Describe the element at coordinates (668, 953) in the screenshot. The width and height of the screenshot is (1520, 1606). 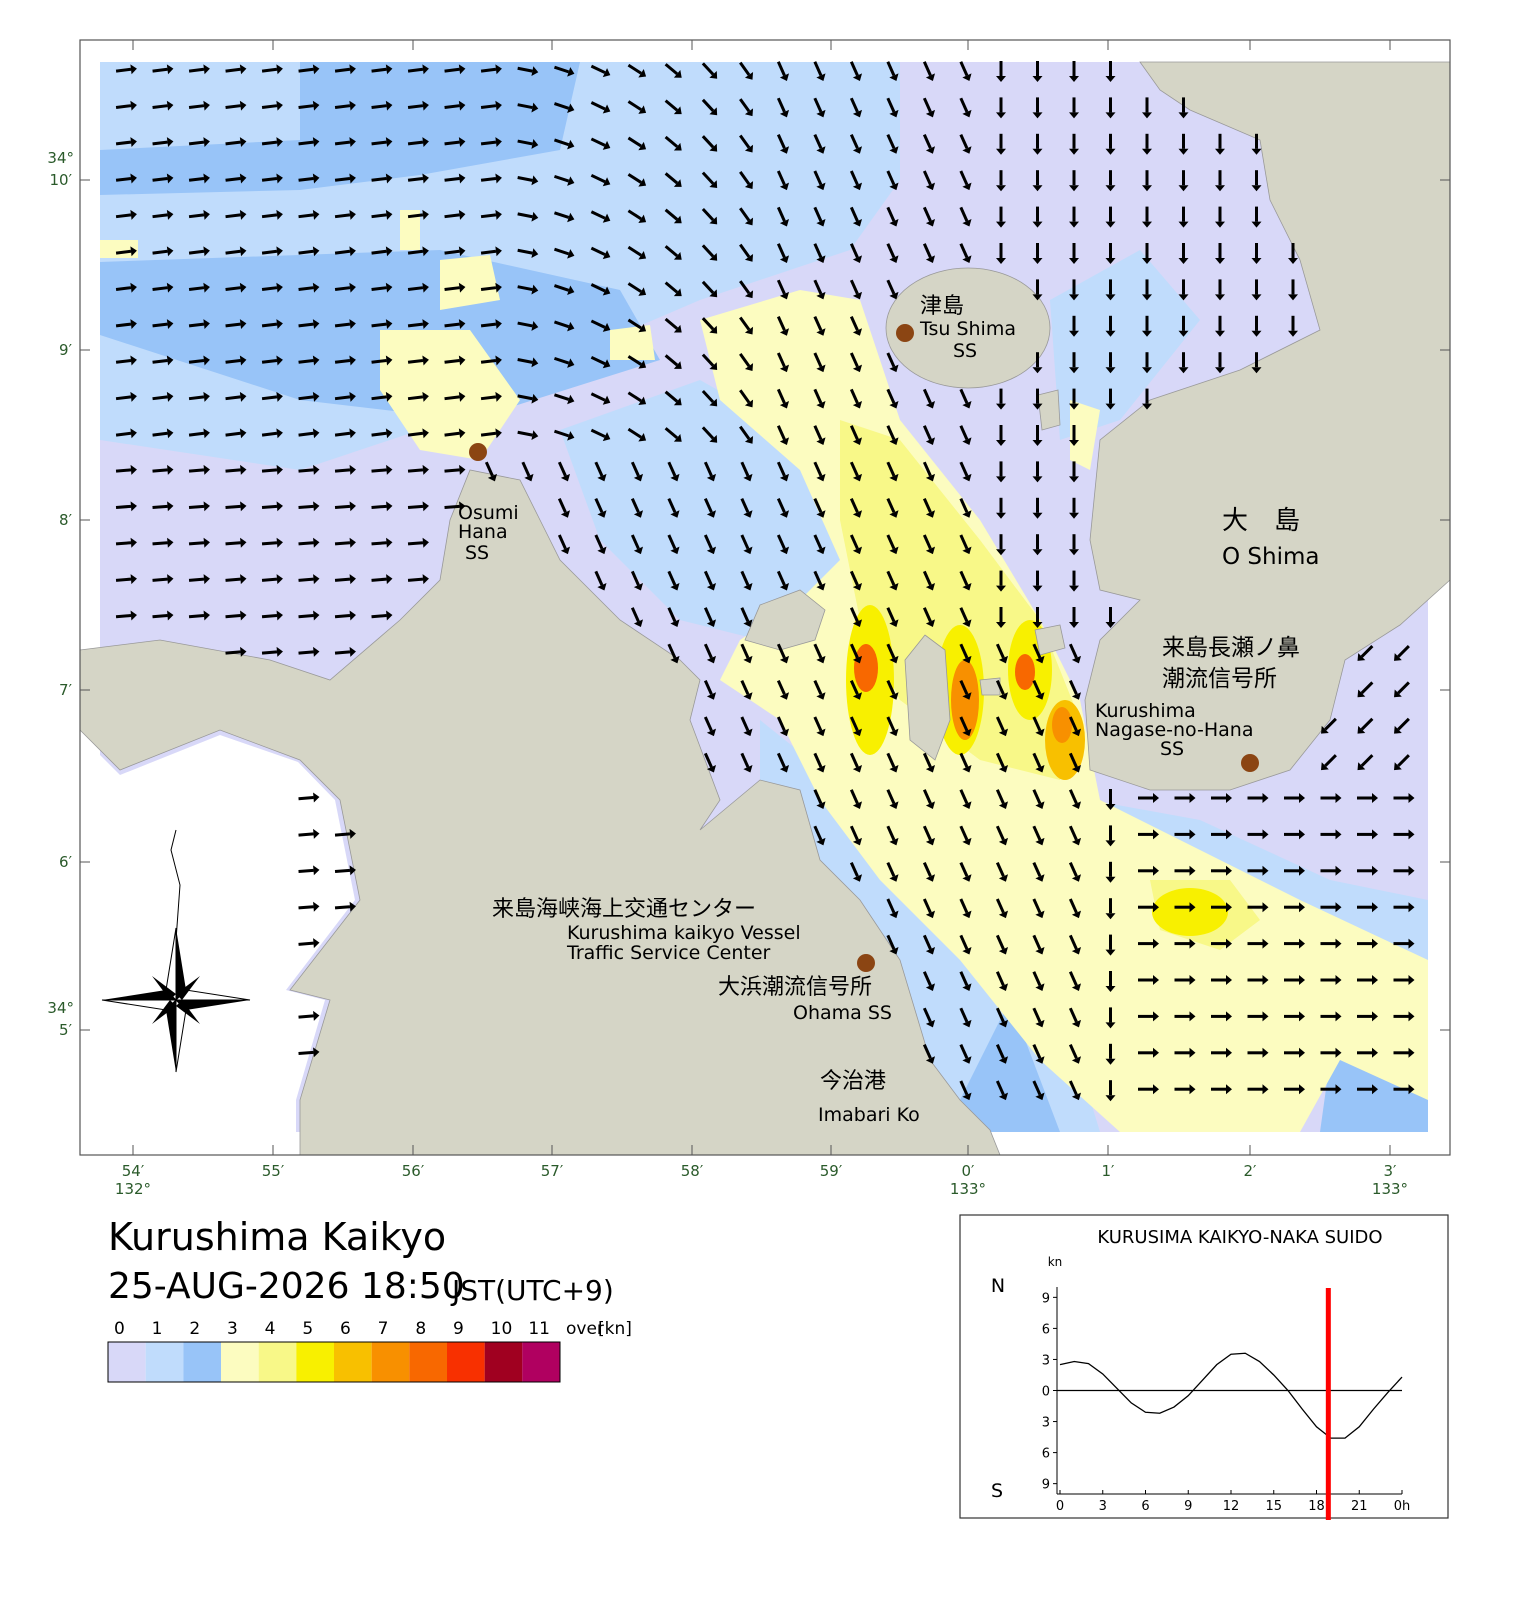
I see `place-label: Traffic Service Center` at that location.